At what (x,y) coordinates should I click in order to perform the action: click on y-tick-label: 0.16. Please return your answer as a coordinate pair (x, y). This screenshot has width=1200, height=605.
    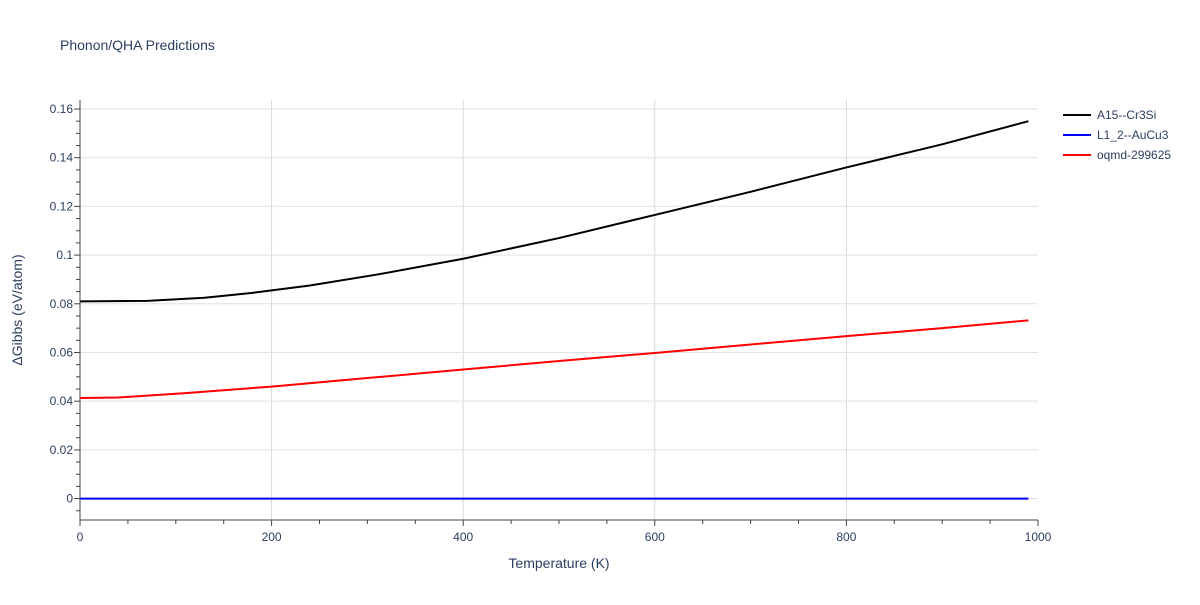
    Looking at the image, I should click on (62, 109).